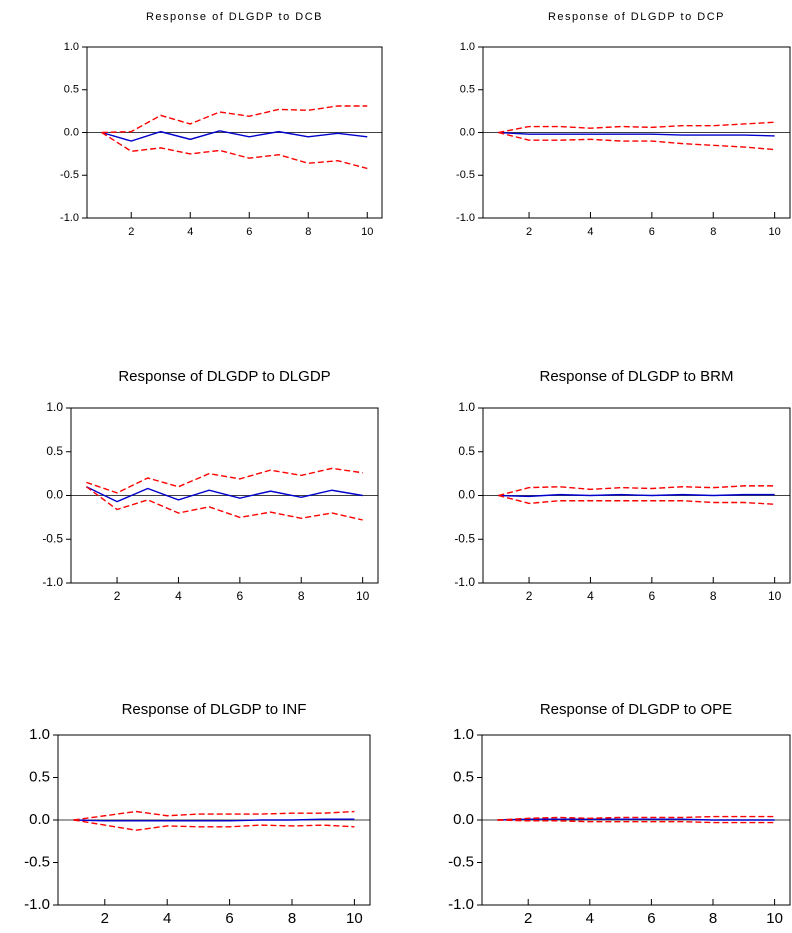 This screenshot has width=792, height=933. I want to click on panel-title: Response of DLGDP to DLGDP, so click(224, 376).